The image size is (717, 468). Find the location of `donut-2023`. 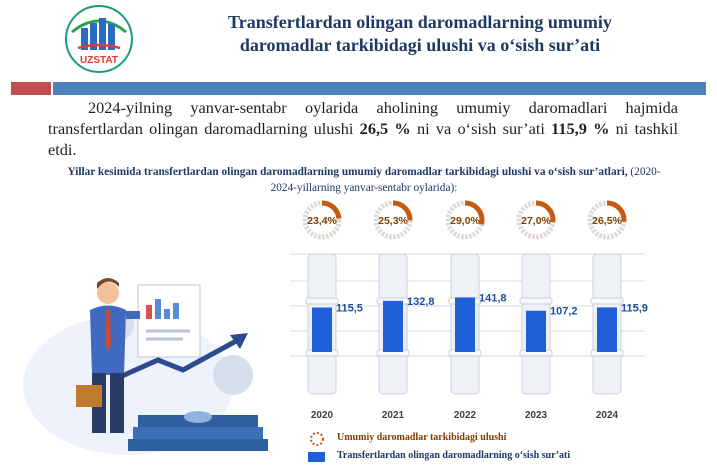

donut-2023 is located at coordinates (536, 220).